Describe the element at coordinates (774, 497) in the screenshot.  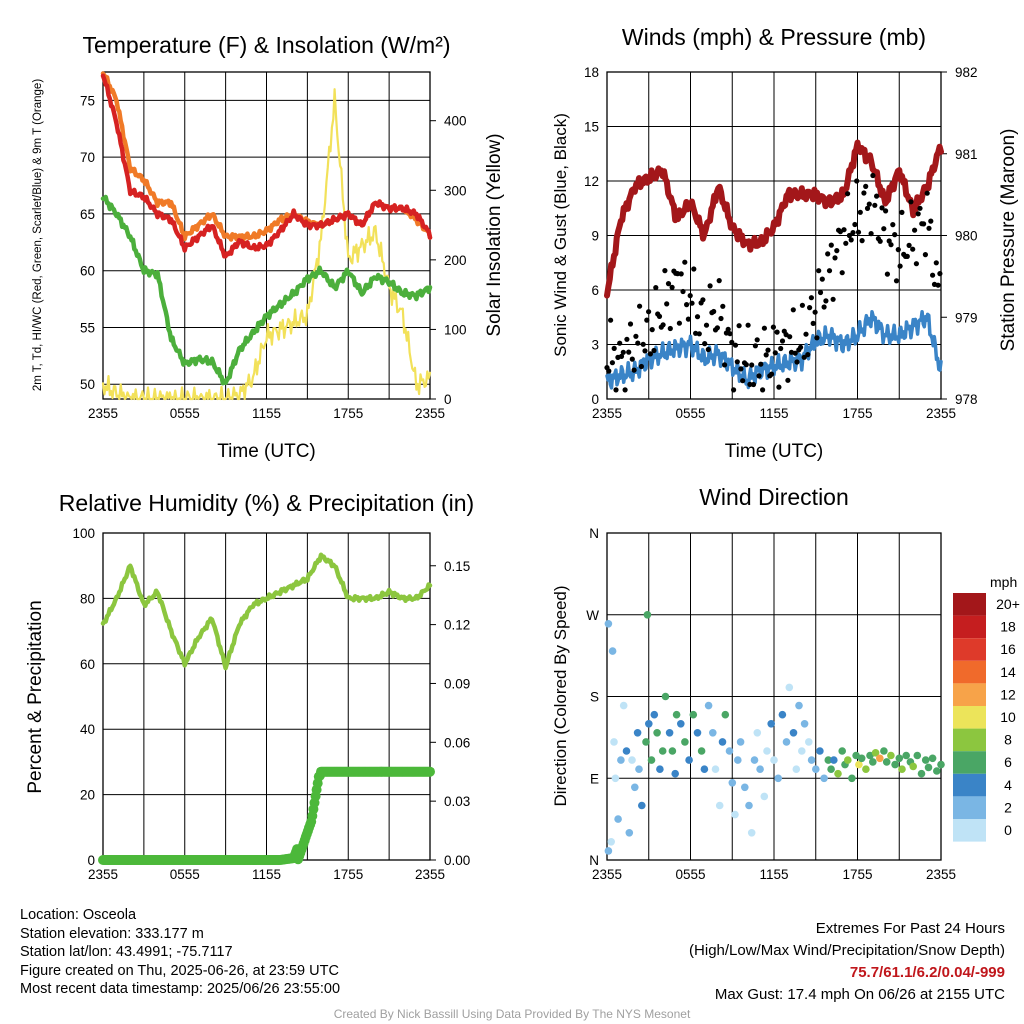
I see `chart-title: Wind Direction` at that location.